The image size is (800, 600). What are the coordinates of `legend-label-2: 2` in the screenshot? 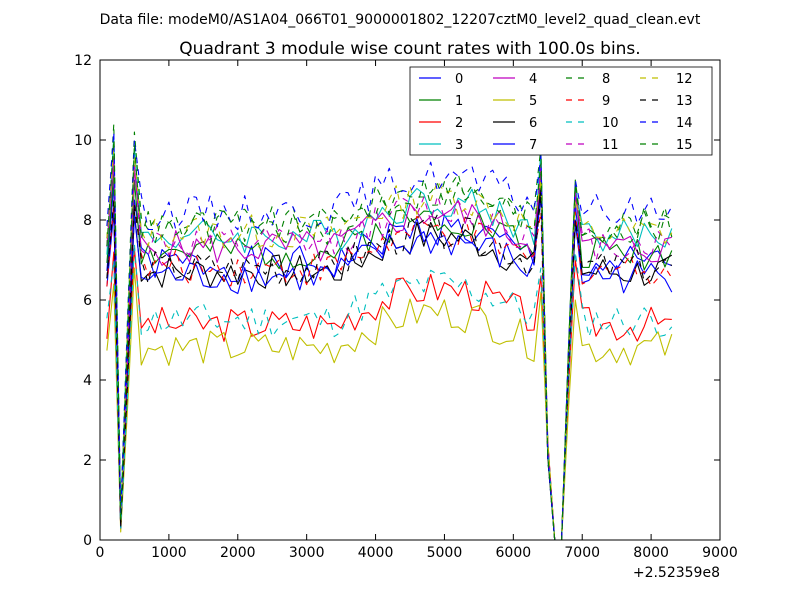 It's located at (459, 123).